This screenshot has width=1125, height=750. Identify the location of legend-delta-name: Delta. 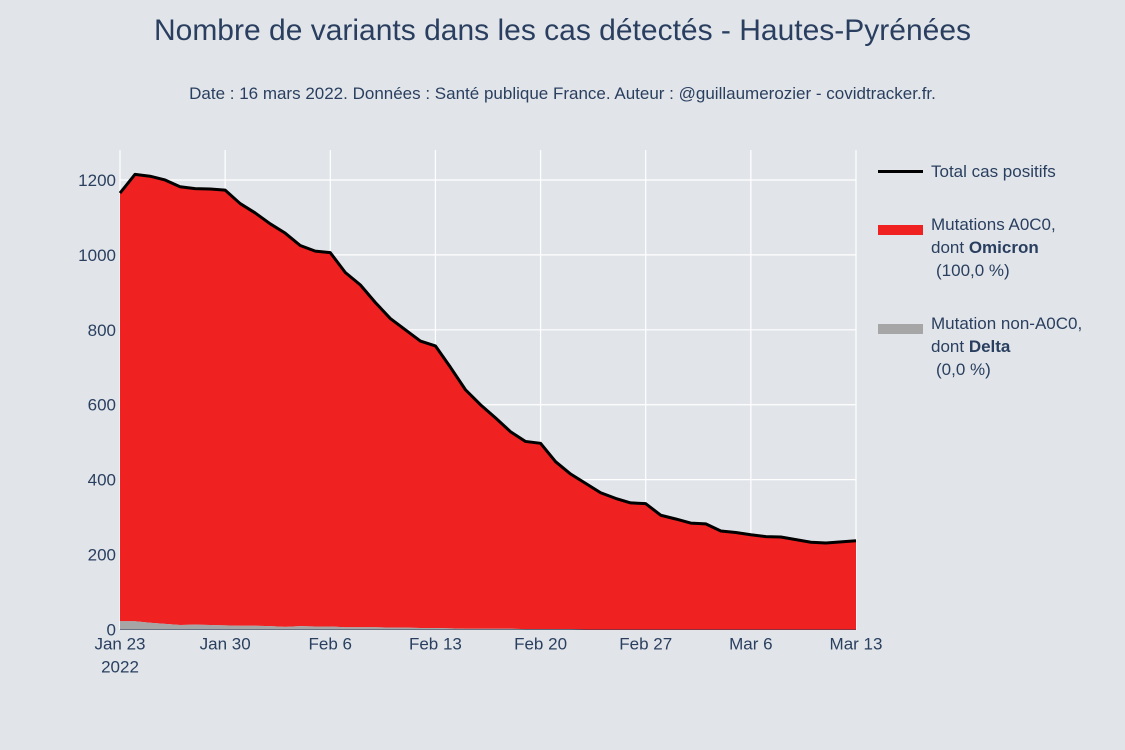
(989, 346).